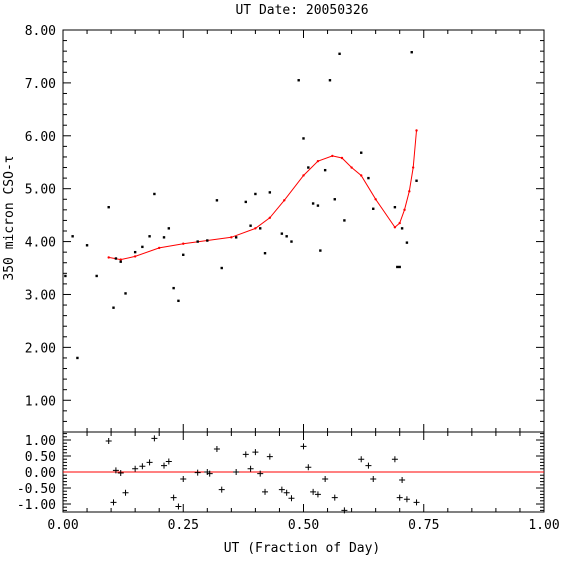  What do you see at coordinates (543, 525) in the screenshot?
I see `x-tick-label: 1.00` at bounding box center [543, 525].